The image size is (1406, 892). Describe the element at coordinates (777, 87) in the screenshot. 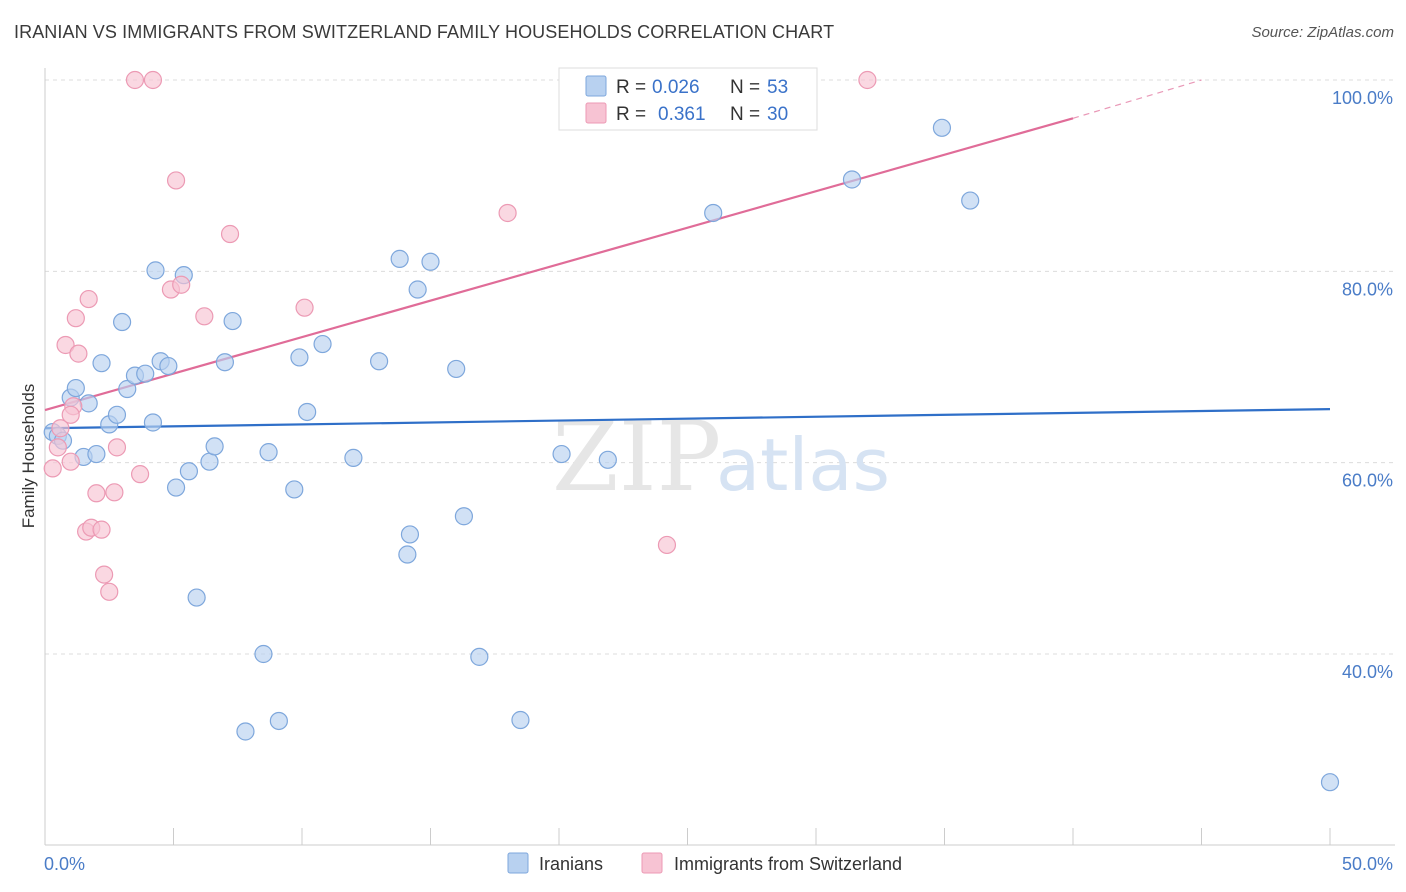

I see `legend-n-value: 53` at that location.